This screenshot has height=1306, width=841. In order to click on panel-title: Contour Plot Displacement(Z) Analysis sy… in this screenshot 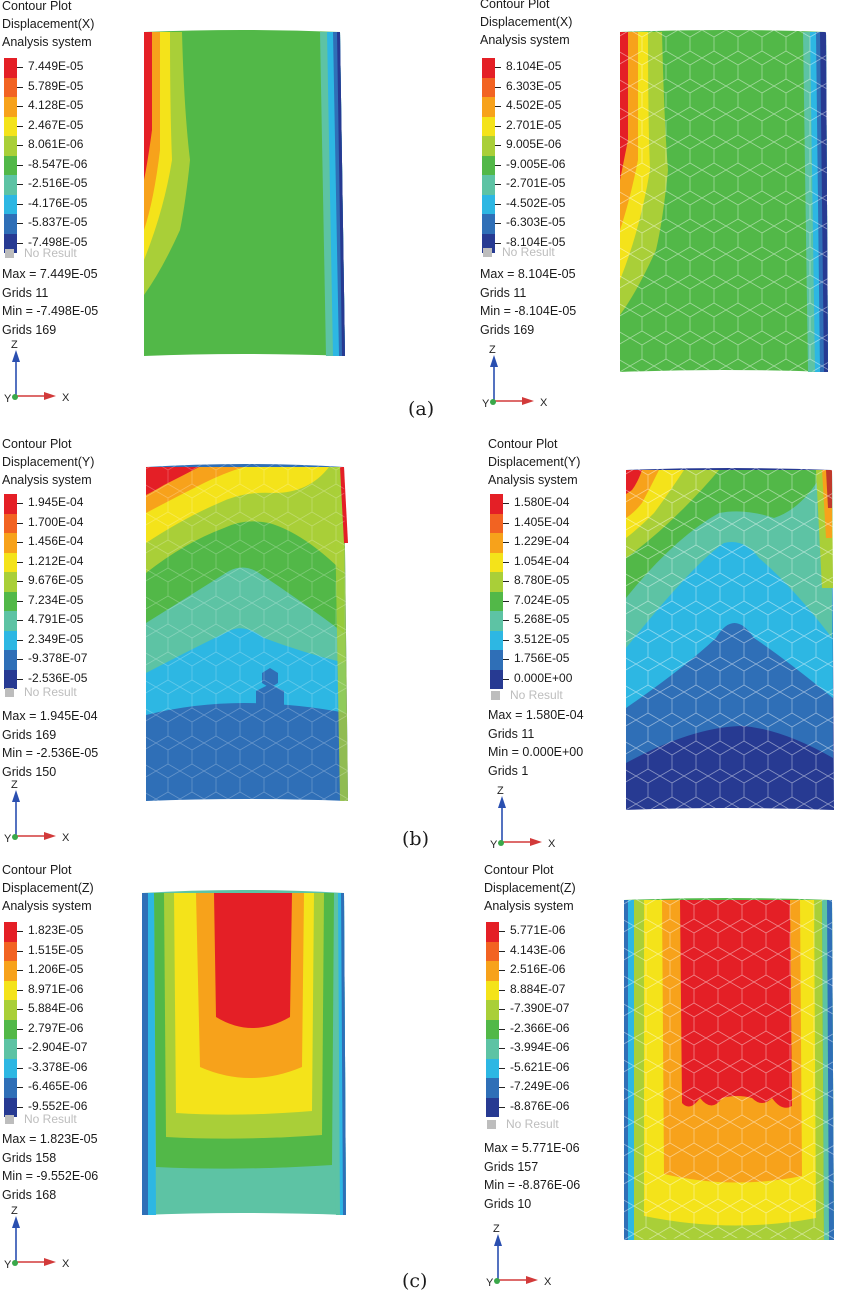, I will do `click(530, 888)`.